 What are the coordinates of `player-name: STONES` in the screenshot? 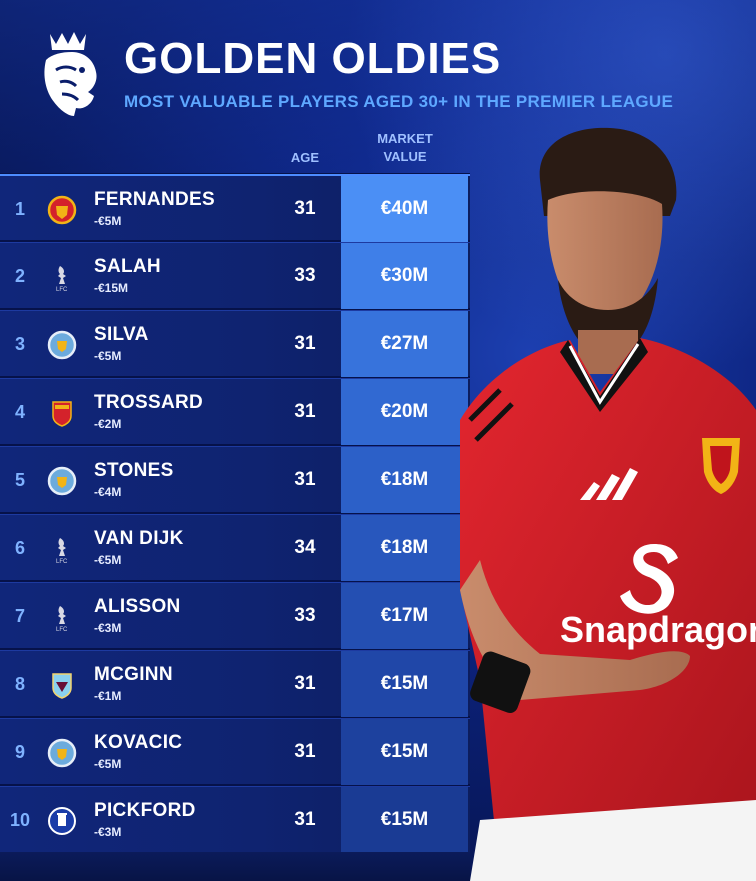 It's located at (134, 470).